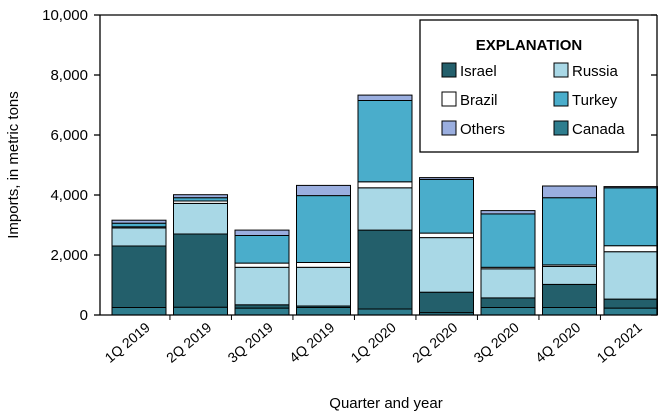 Image resolution: width=658 pixels, height=414 pixels. I want to click on x-tick-label: 1Q 2021, so click(619, 342).